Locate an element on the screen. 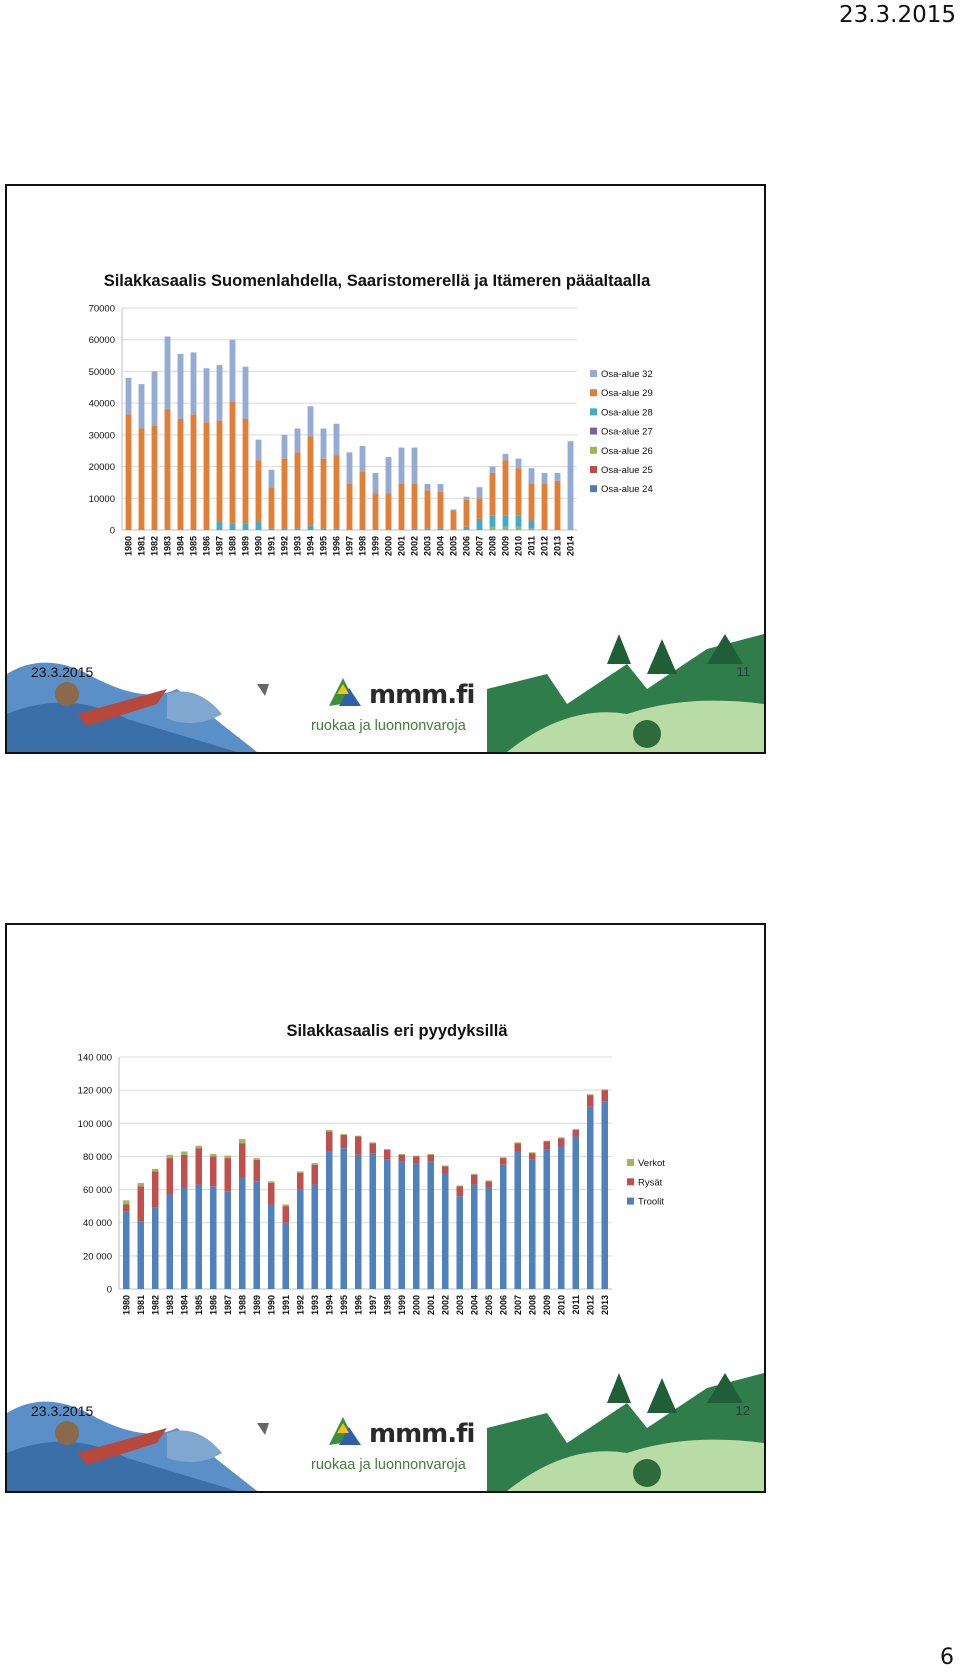 The image size is (960, 1676). legend-label: Osa-alue 25 is located at coordinates (627, 470).